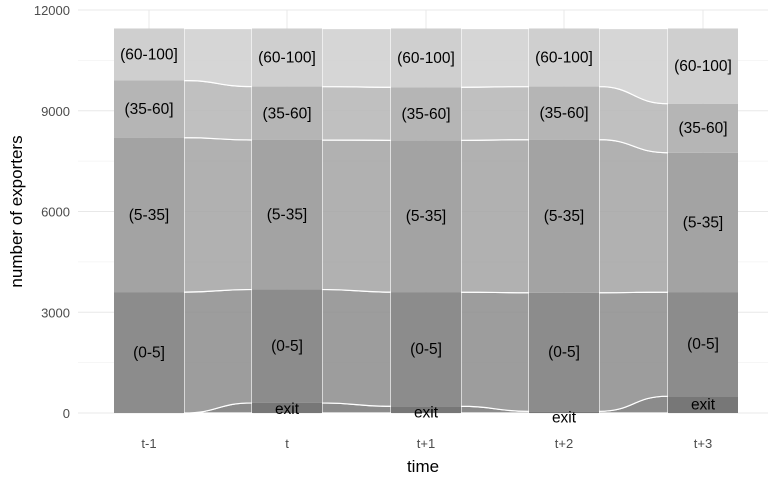  I want to click on y-tick-label: 6000, so click(55, 212).